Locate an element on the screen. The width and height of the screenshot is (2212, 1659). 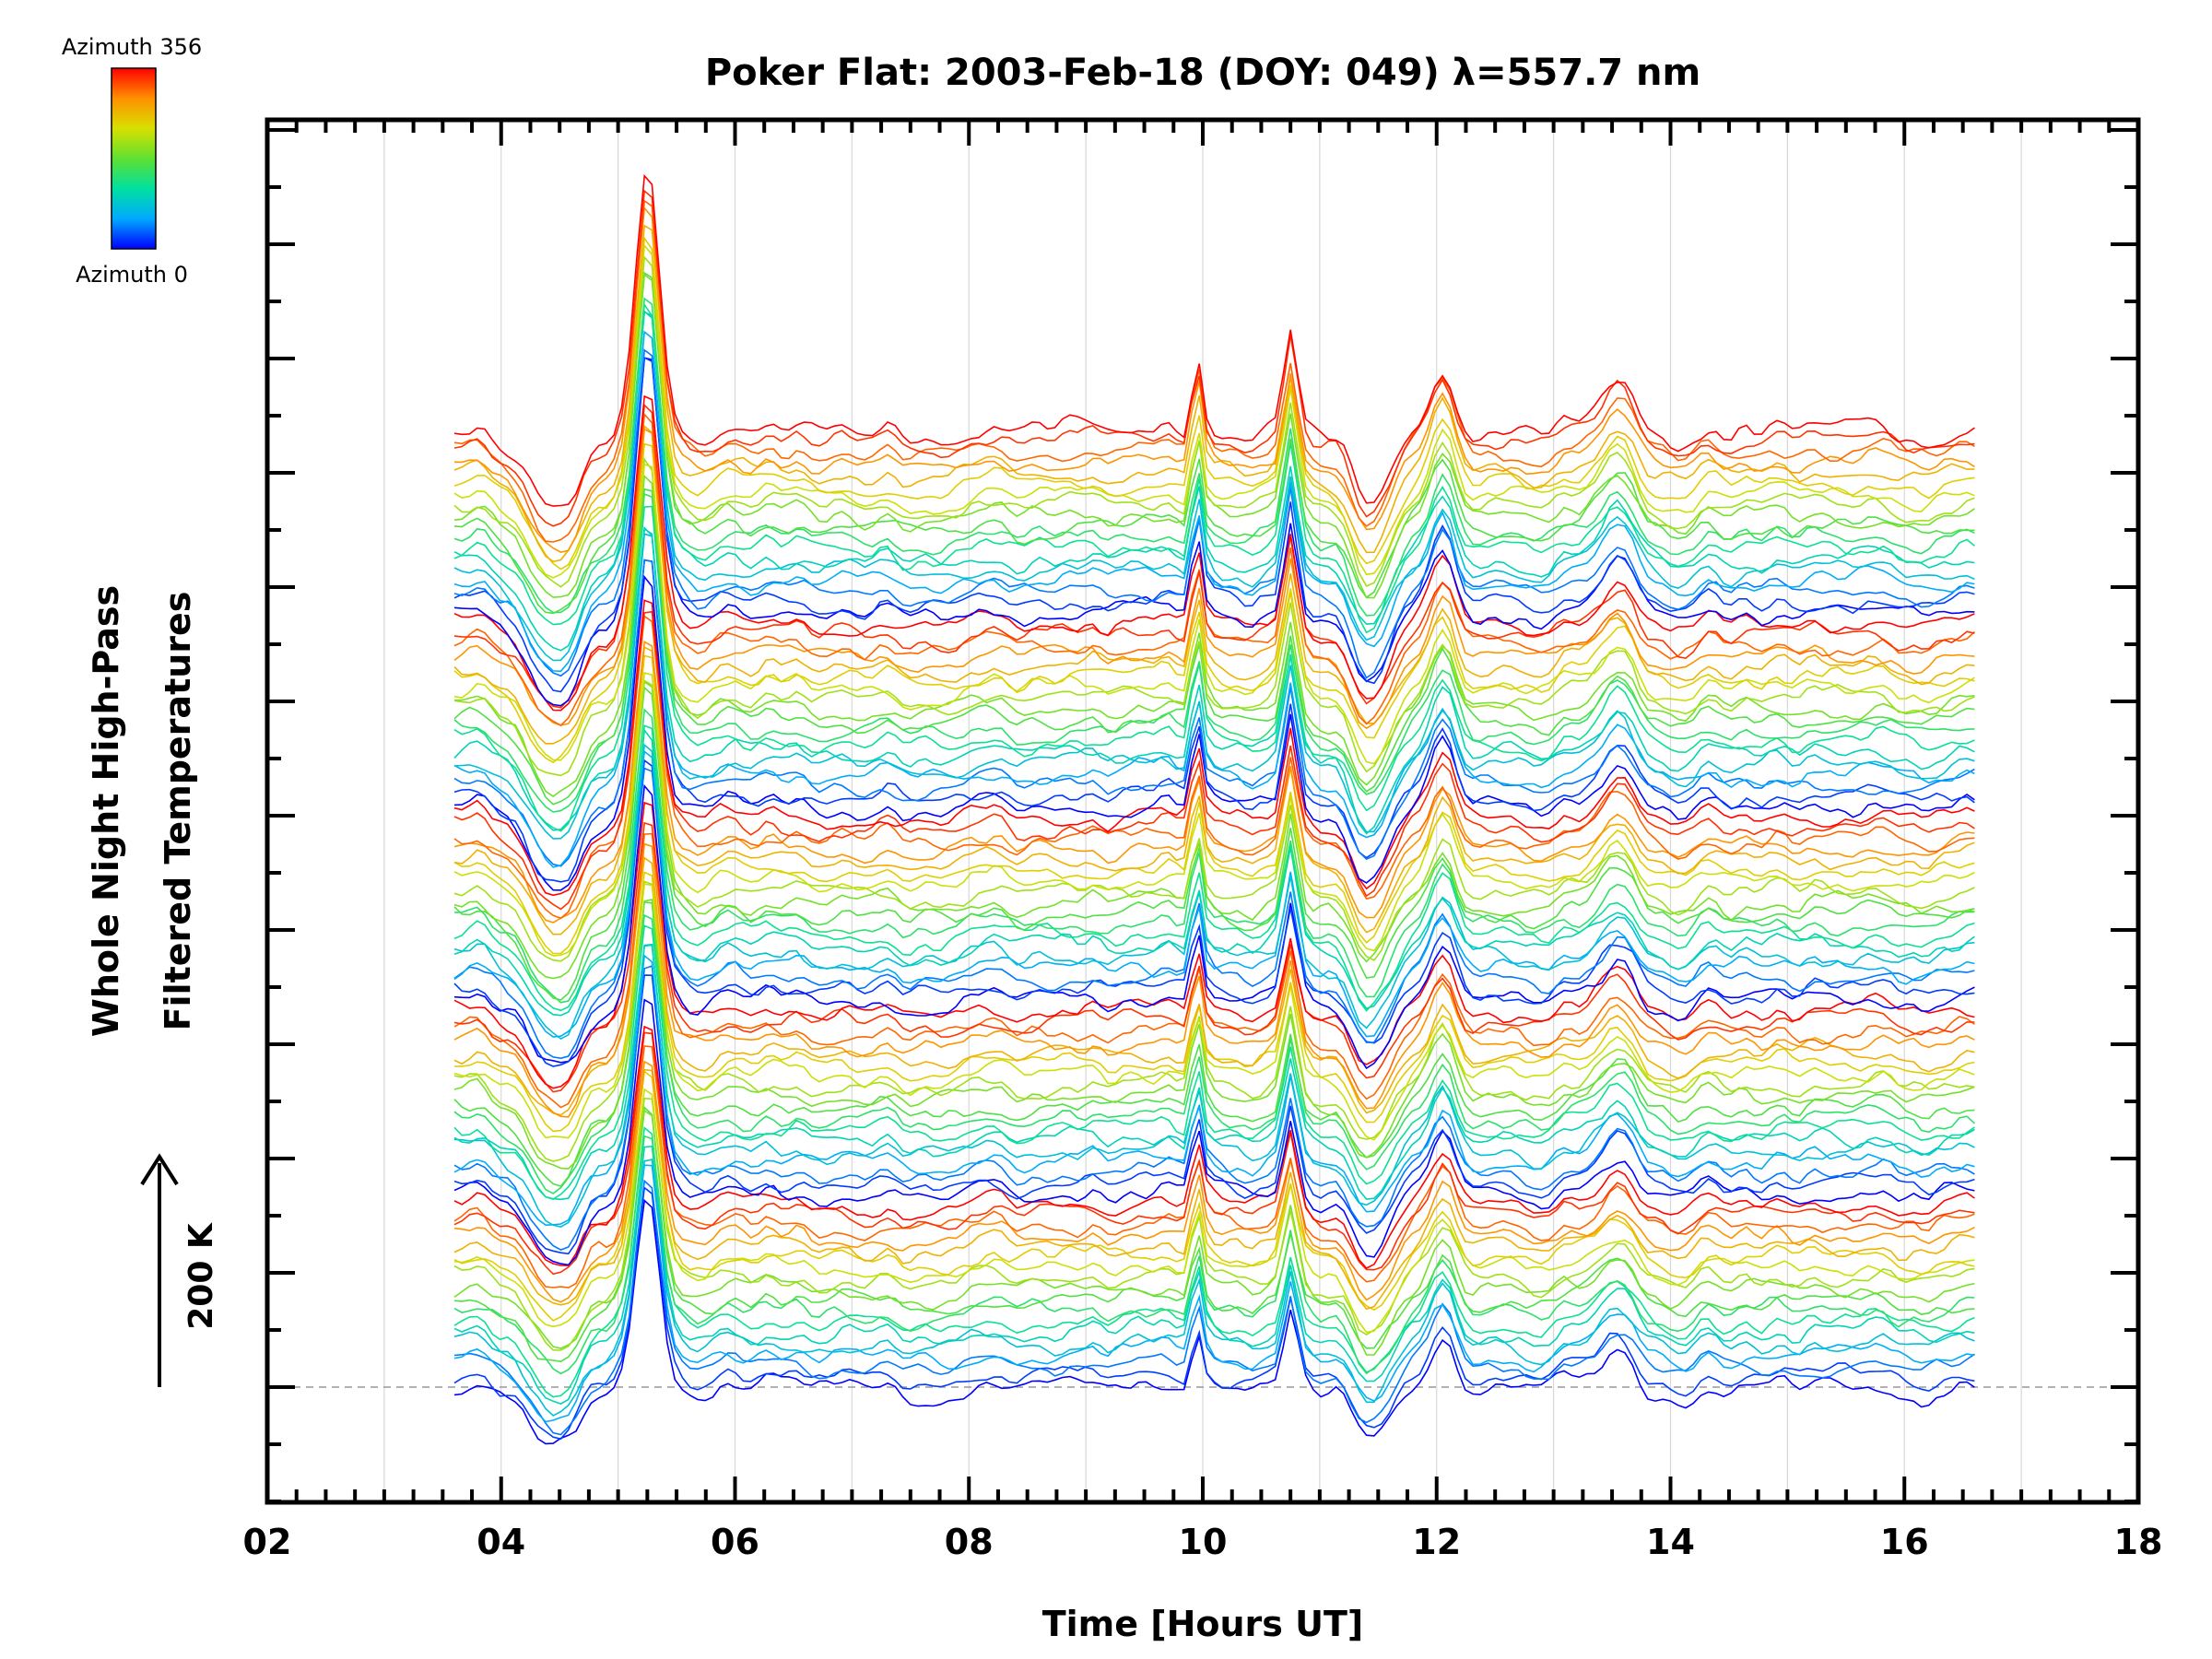
colorbar-bottom-label: Azimuth 0 is located at coordinates (132, 275).